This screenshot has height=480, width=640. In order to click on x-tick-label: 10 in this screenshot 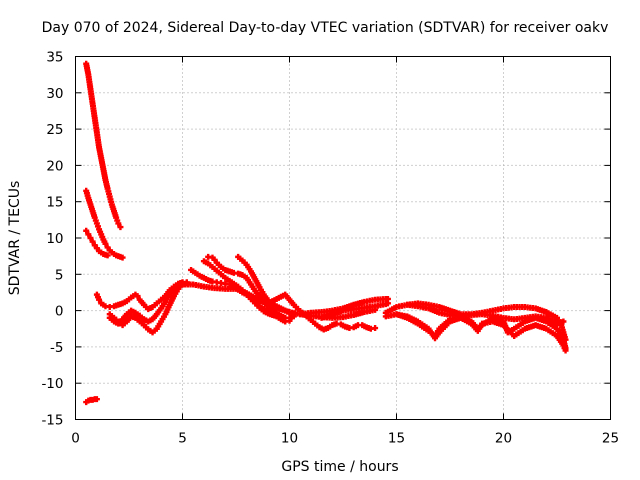, I will do `click(289, 439)`.